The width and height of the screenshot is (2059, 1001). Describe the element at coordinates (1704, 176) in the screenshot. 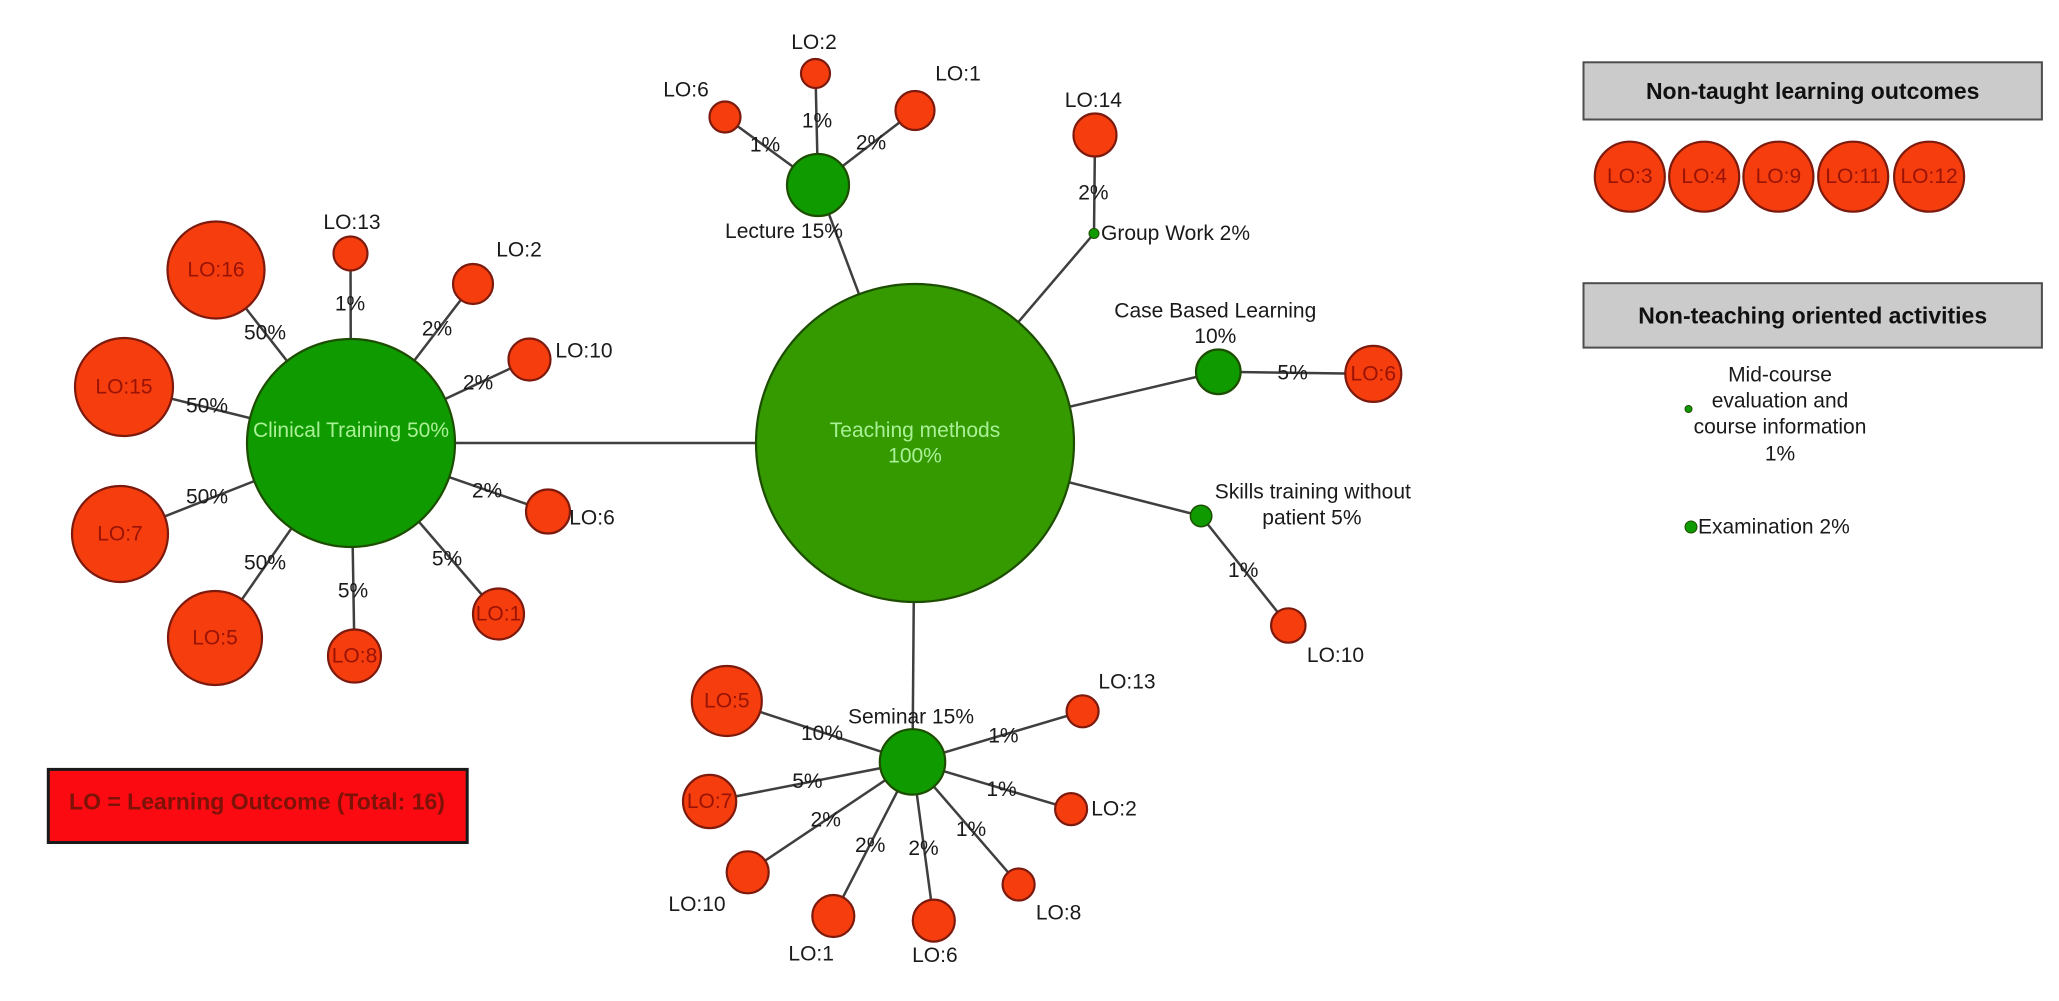

I see `svg-text: LO:4` at that location.